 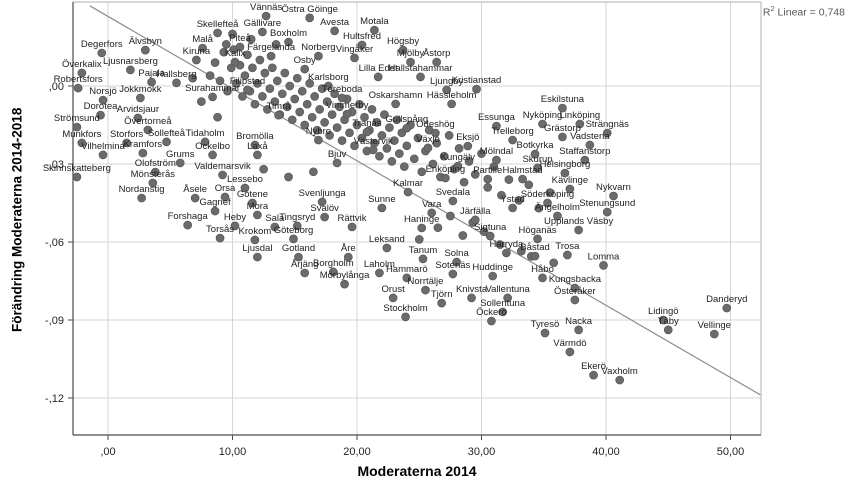 I want to click on point-label: Sollentuna, so click(x=503, y=303).